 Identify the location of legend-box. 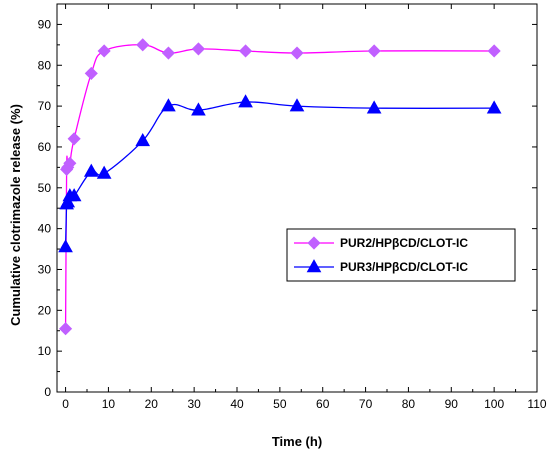
(401, 255).